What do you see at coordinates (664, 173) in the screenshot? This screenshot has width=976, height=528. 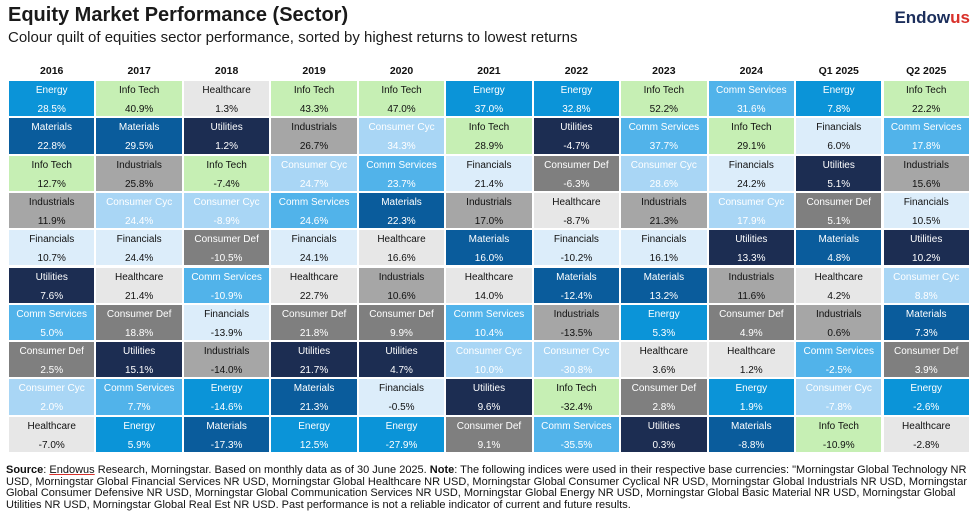 I see `quilt-cell: Consumer Cyc 28.6%` at bounding box center [664, 173].